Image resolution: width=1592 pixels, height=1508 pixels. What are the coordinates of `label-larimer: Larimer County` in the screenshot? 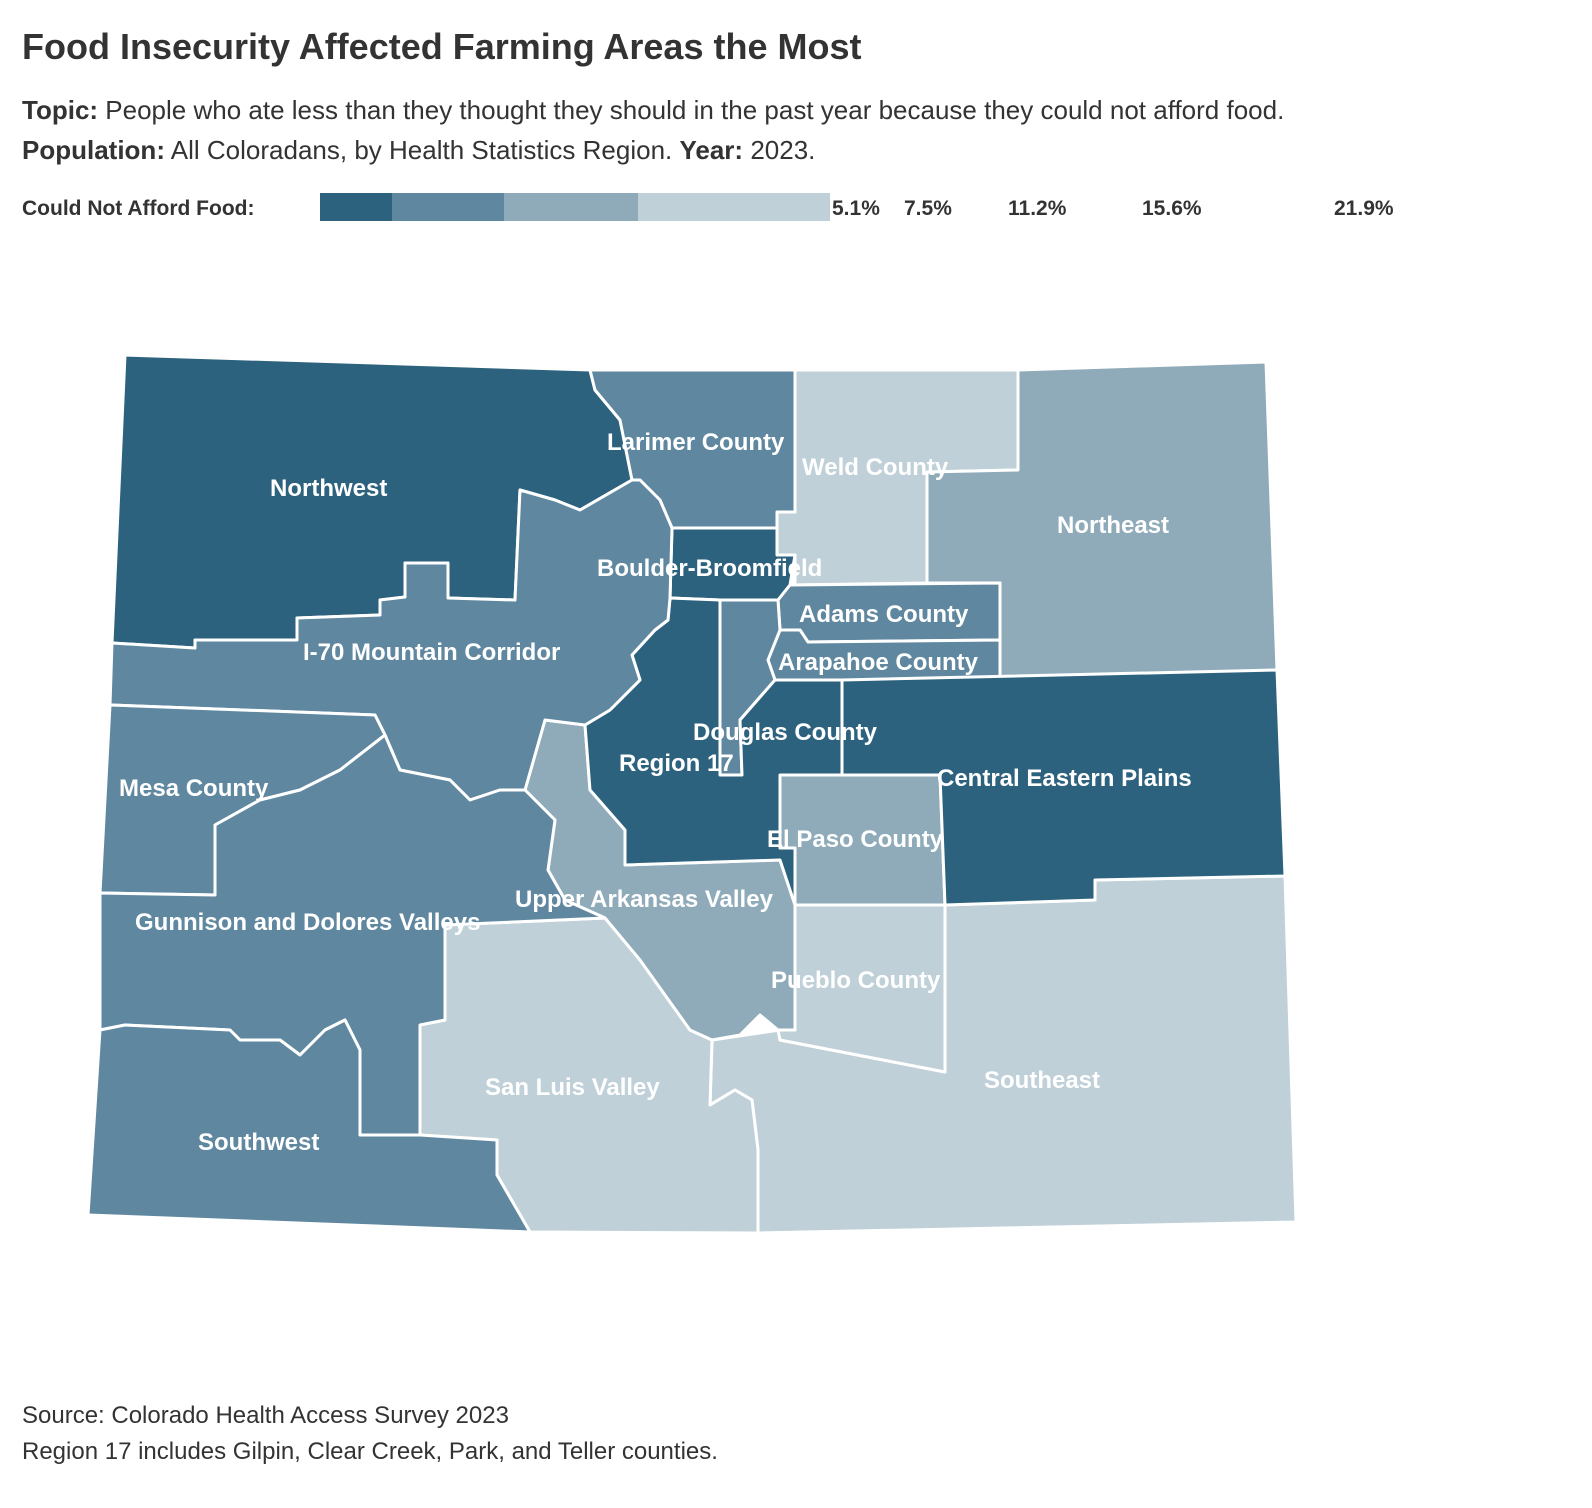 It's located at (696, 442).